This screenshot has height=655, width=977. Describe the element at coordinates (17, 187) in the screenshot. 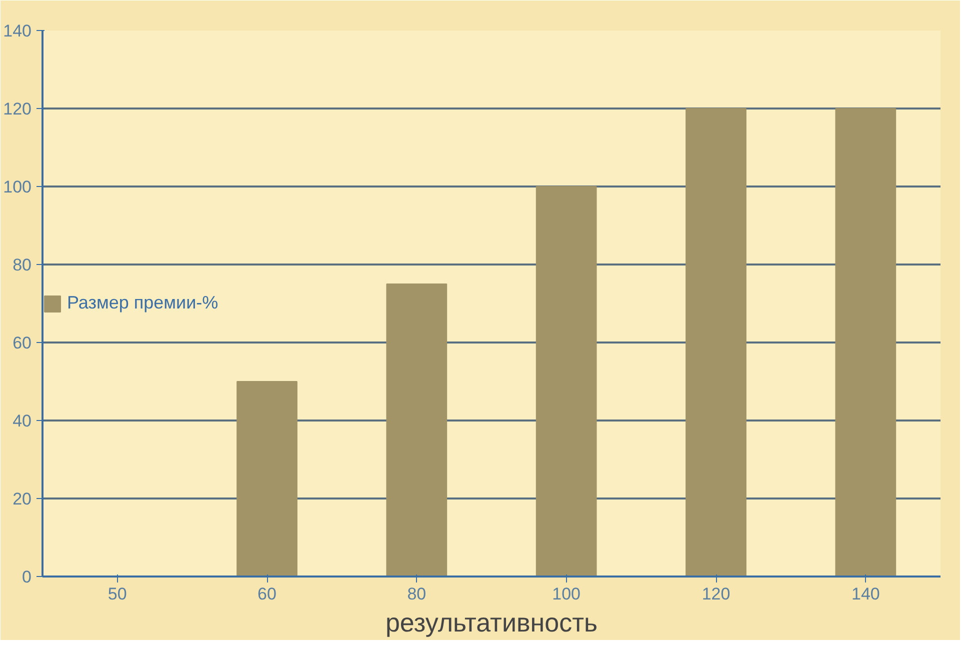

I see `y-tick-label: 100` at that location.